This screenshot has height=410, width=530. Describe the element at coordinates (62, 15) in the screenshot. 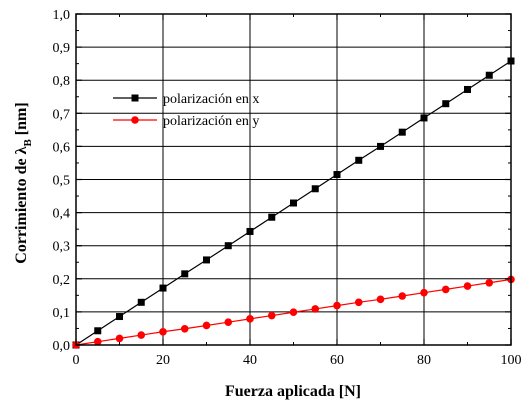

I see `y-tick-label-10: 1,0` at that location.